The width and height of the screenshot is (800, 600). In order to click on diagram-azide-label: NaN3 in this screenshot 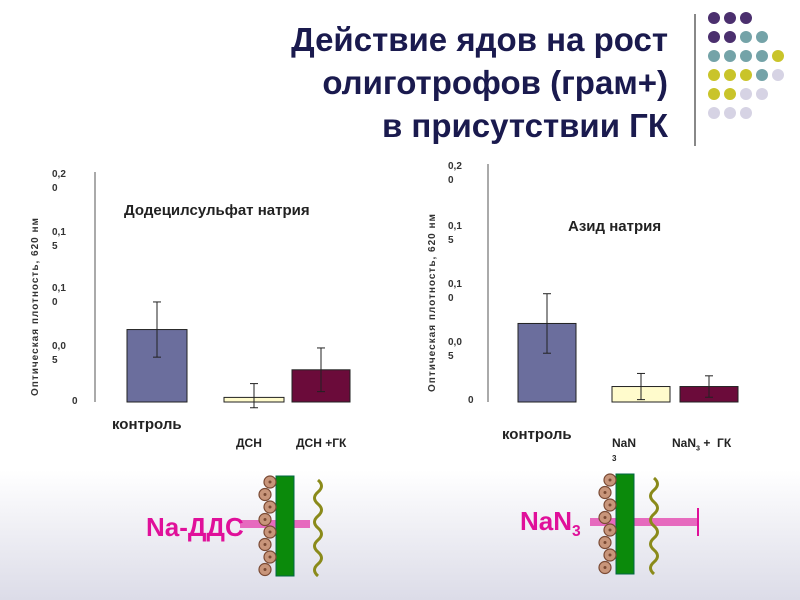, I will do `click(550, 523)`.